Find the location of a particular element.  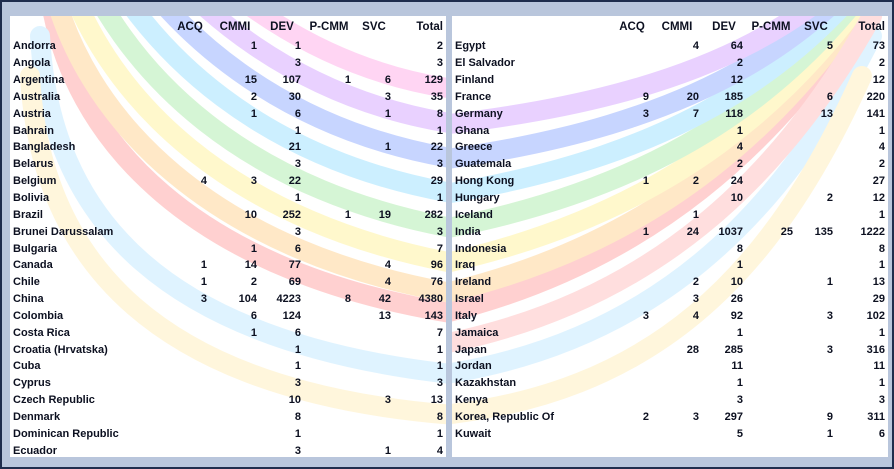

country-cell: Belgium is located at coordinates (35, 181).